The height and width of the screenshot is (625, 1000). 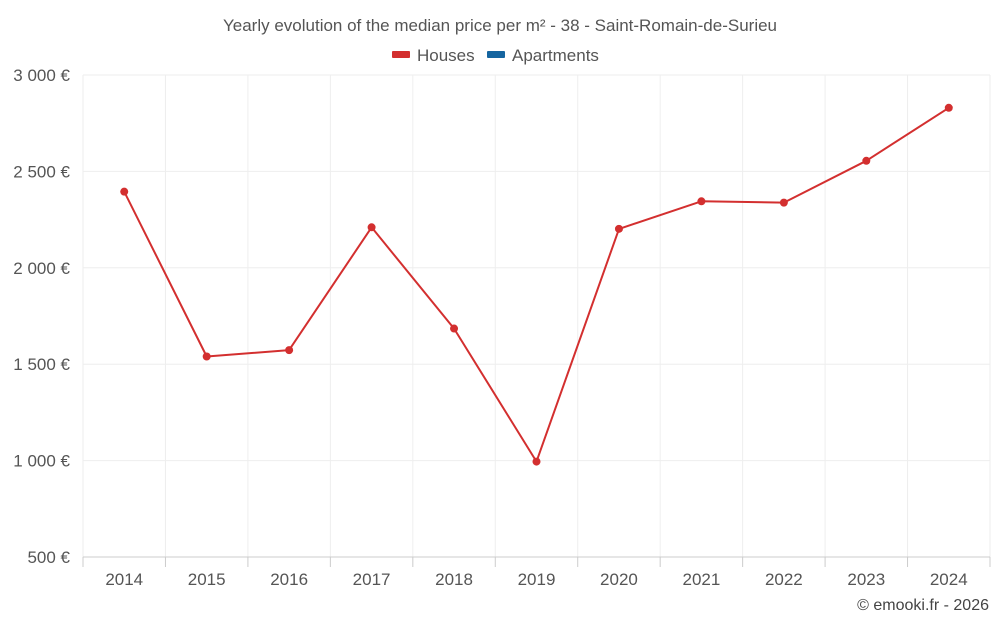 I want to click on data-point-houses-2021, so click(x=701, y=201).